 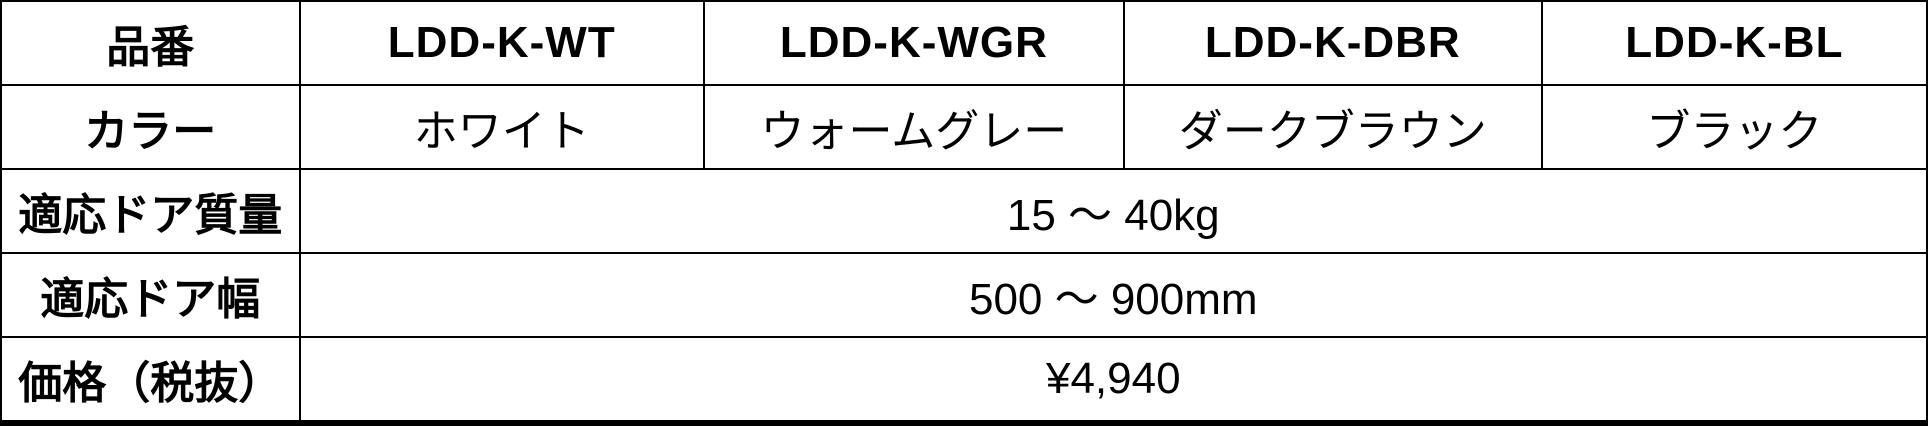 I want to click on model-code-cell: LDD-K-WT, so click(x=501, y=43).